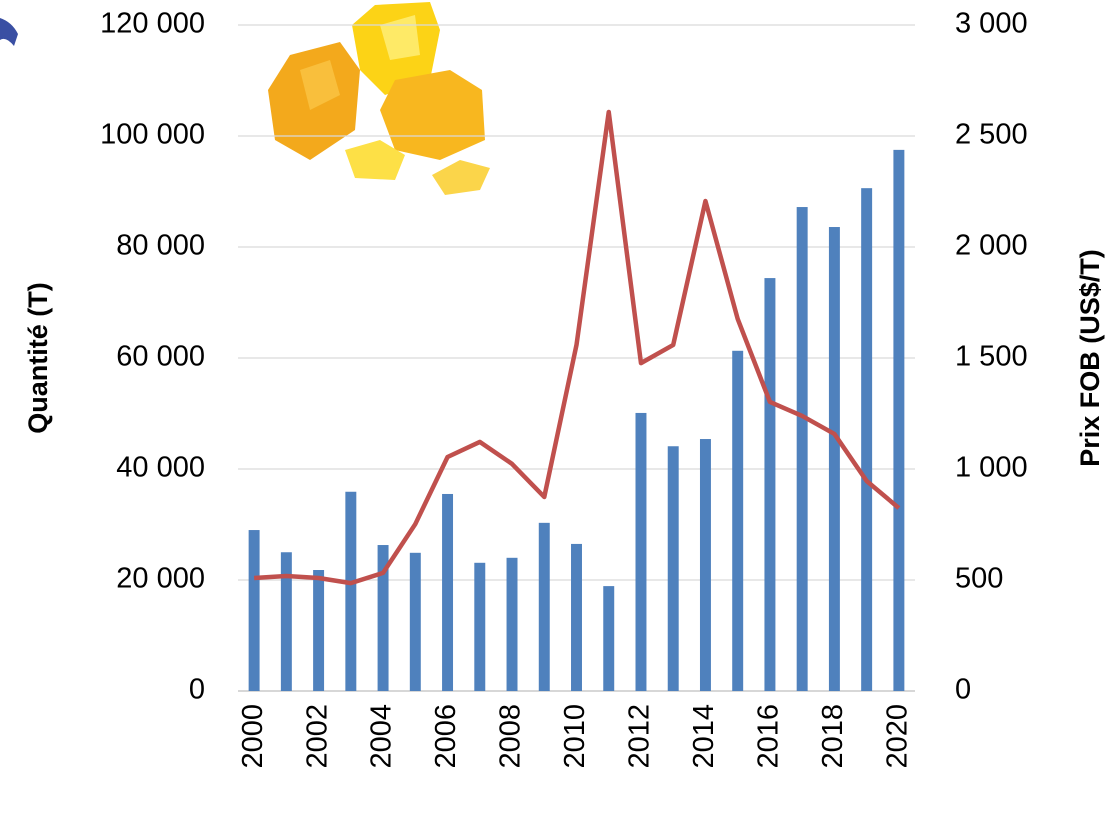 This screenshot has height=814, width=1114. Describe the element at coordinates (991, 468) in the screenshot. I see `y2-tick-label: 1 000` at that location.